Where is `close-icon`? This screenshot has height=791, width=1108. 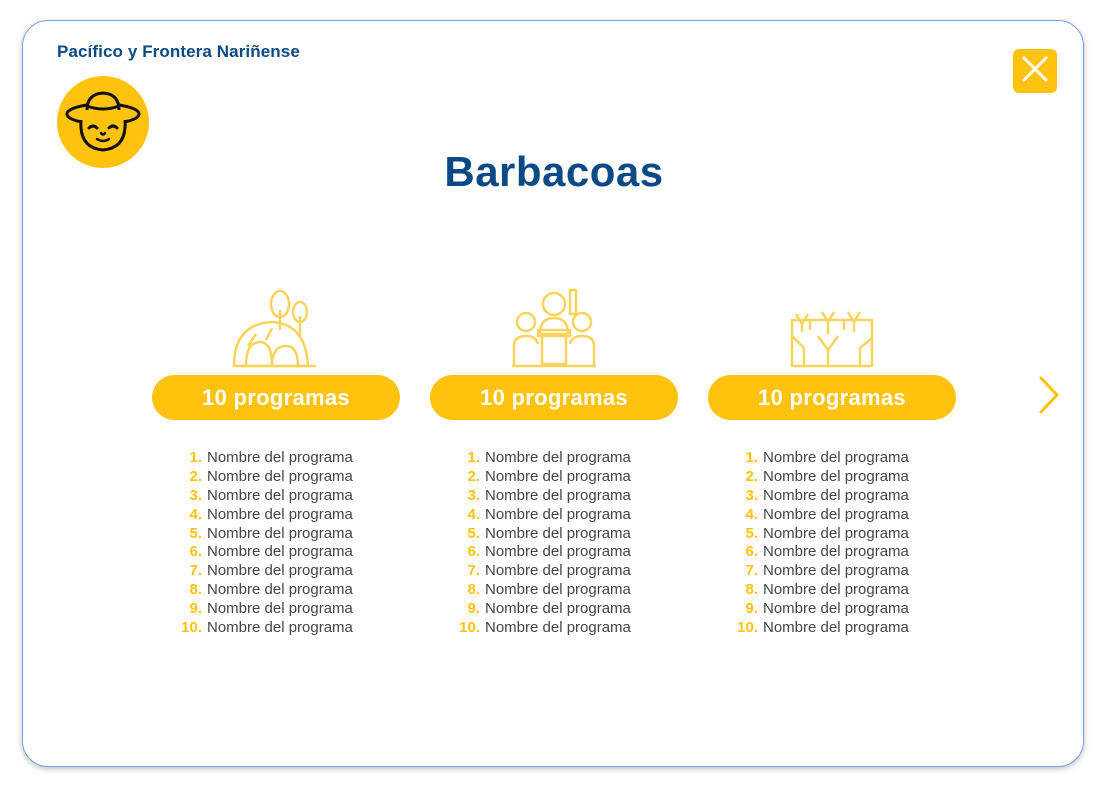 close-icon is located at coordinates (1035, 71).